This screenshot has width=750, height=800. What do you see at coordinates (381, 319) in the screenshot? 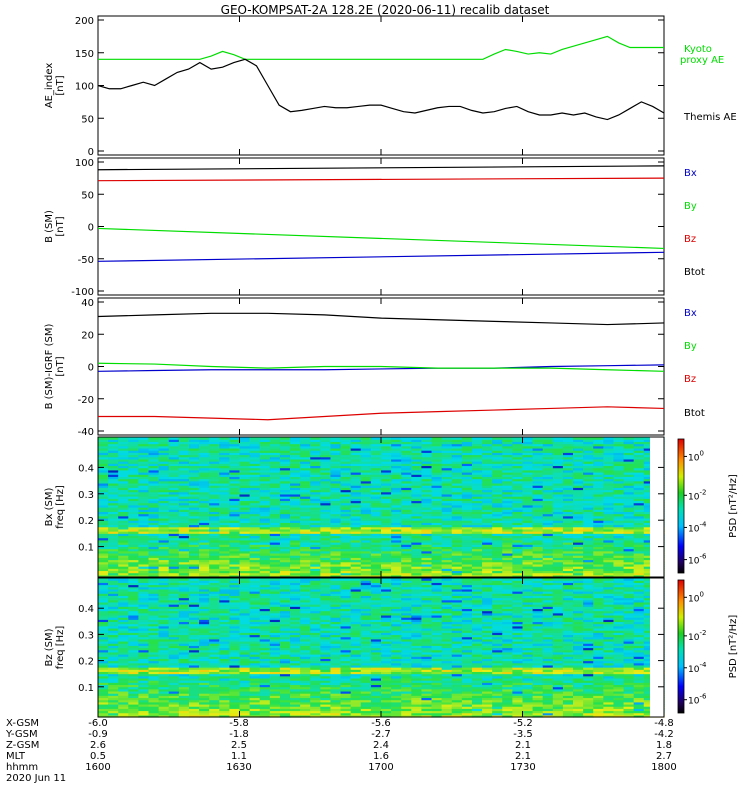
I see `series-line-btot` at bounding box center [381, 319].